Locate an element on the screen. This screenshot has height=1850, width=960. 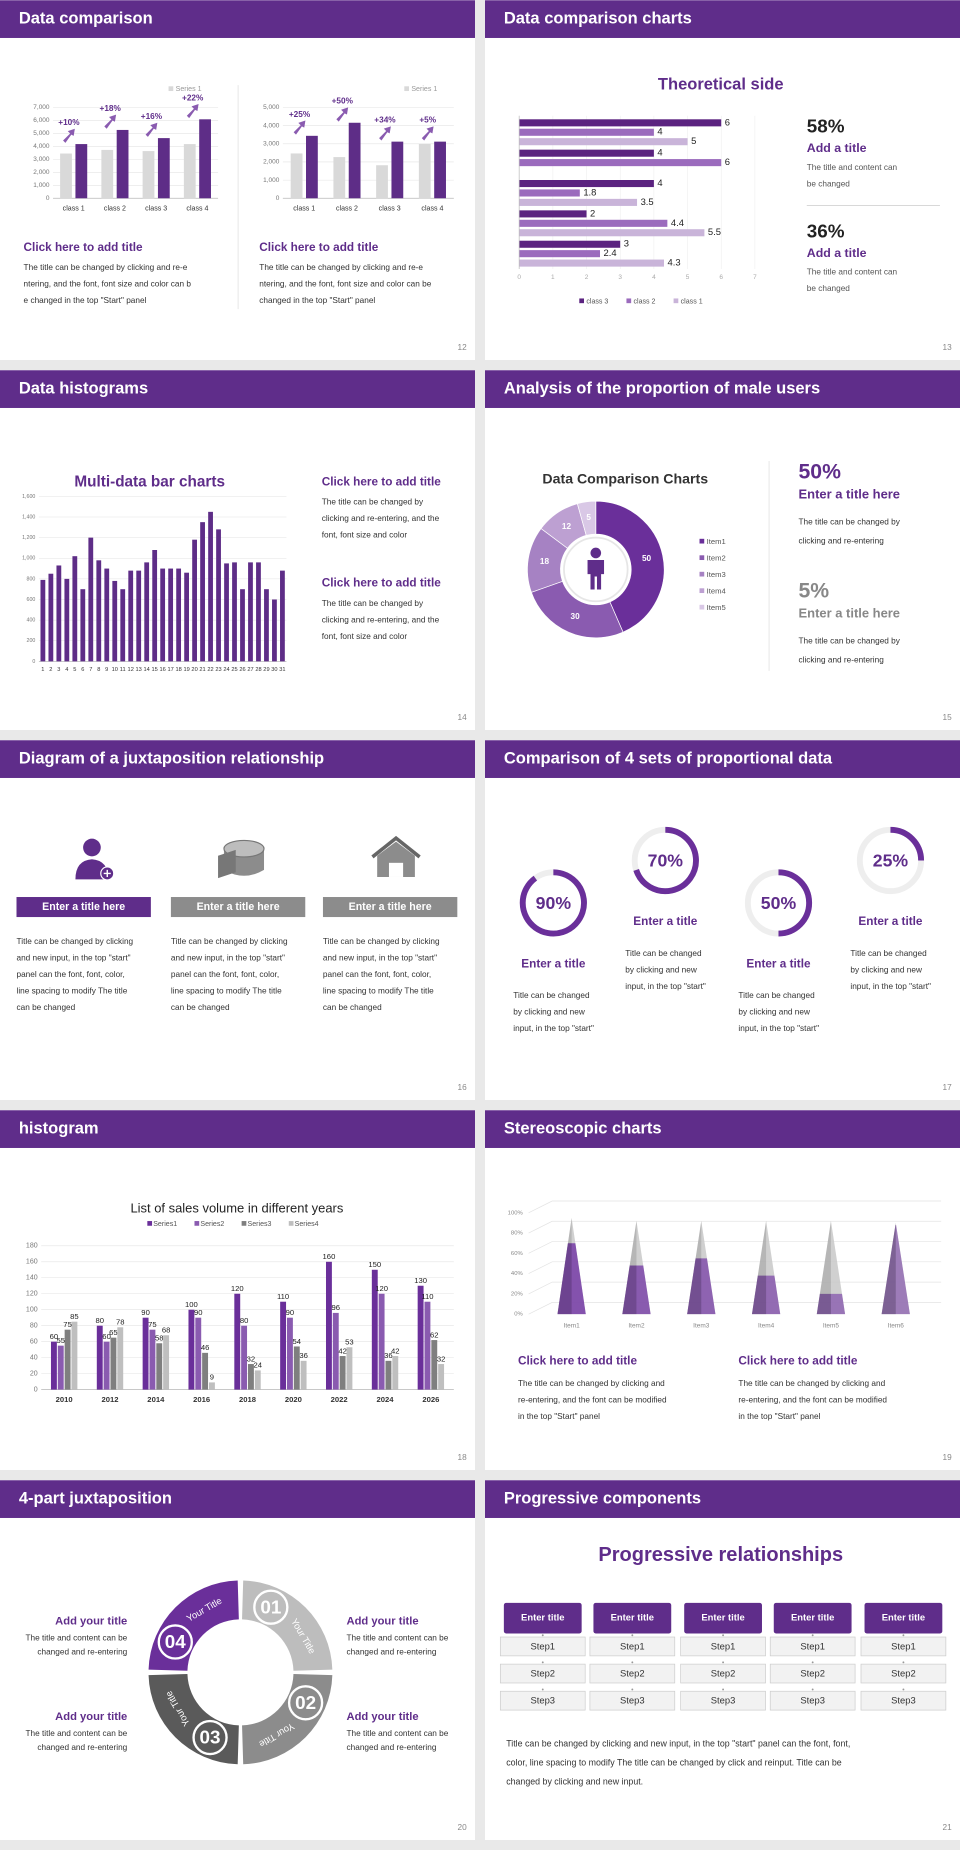
growth-label: +10% is located at coordinates (69, 122).